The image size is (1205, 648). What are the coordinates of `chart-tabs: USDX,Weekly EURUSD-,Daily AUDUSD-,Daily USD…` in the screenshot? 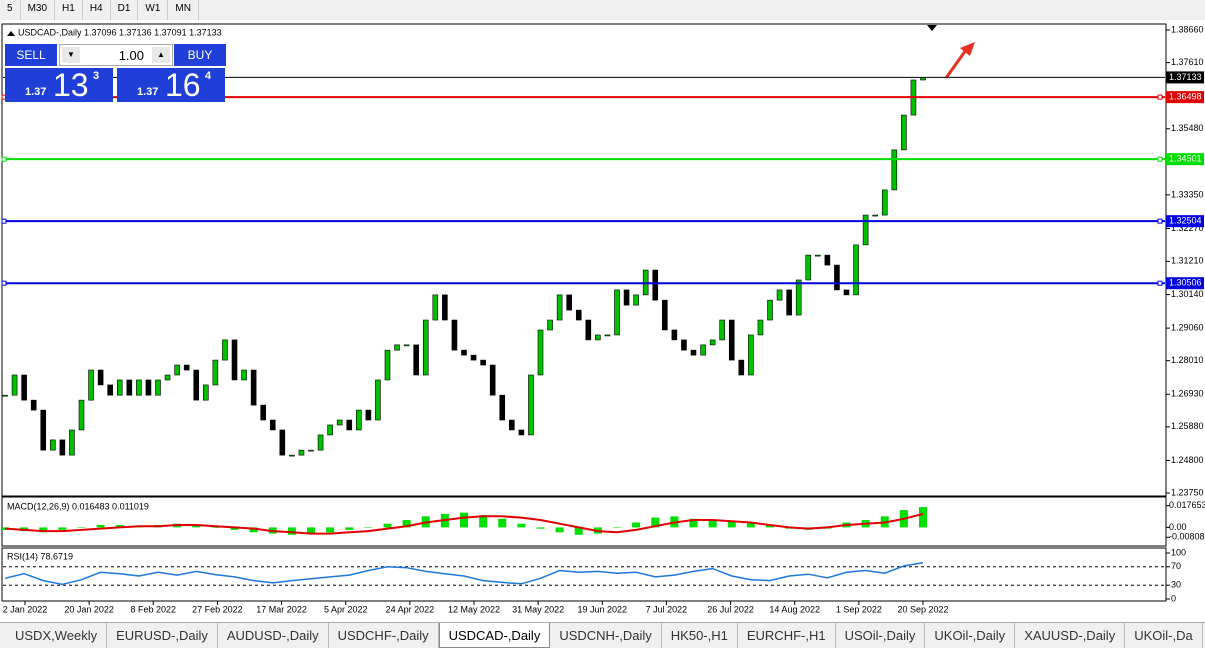 It's located at (602, 635).